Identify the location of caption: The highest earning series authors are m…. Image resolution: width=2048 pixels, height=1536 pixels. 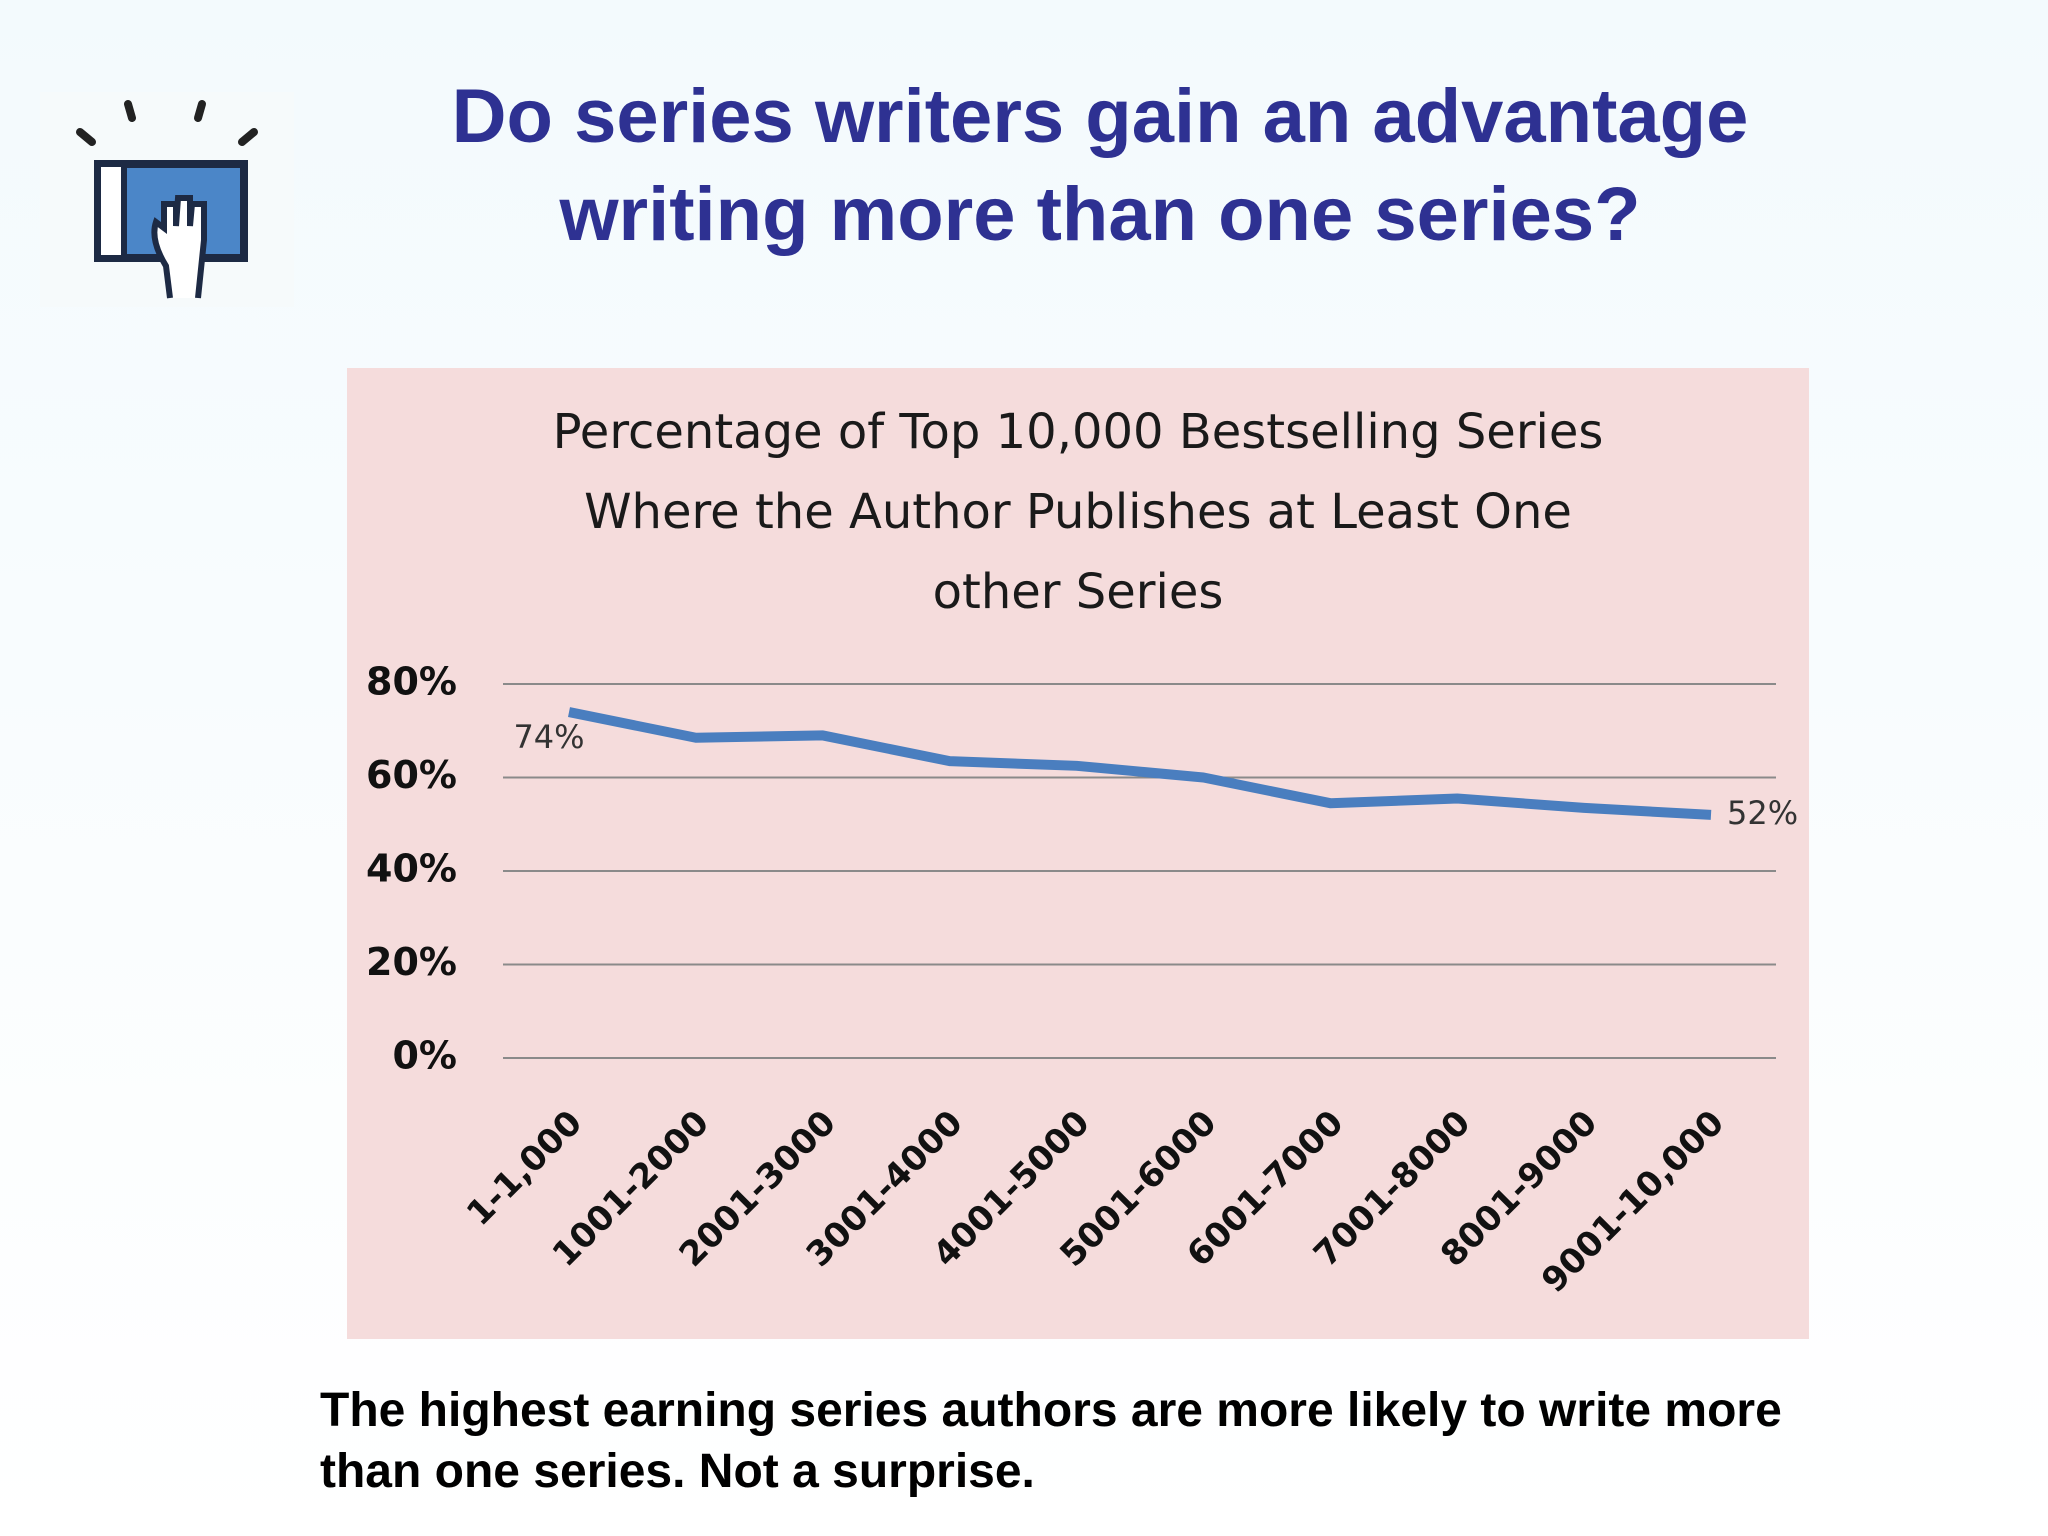
(1051, 1441).